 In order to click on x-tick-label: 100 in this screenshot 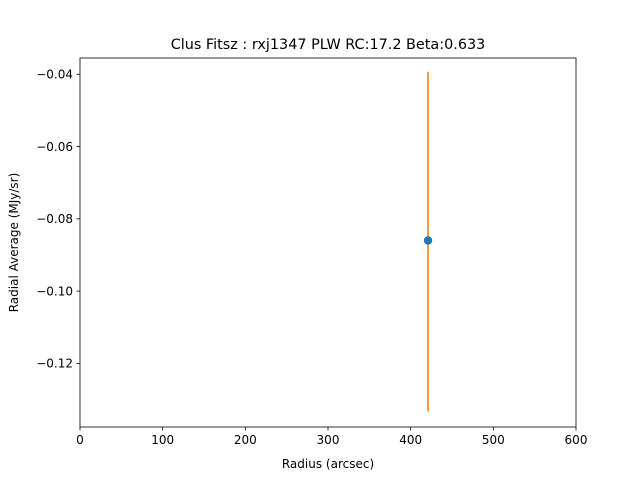, I will do `click(162, 440)`.